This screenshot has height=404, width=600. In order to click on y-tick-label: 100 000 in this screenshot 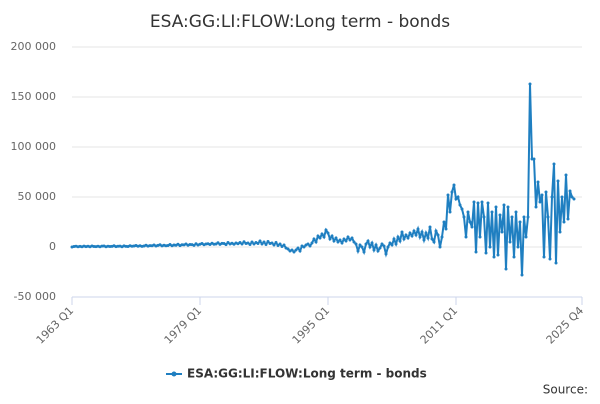, I will do `click(34, 146)`.